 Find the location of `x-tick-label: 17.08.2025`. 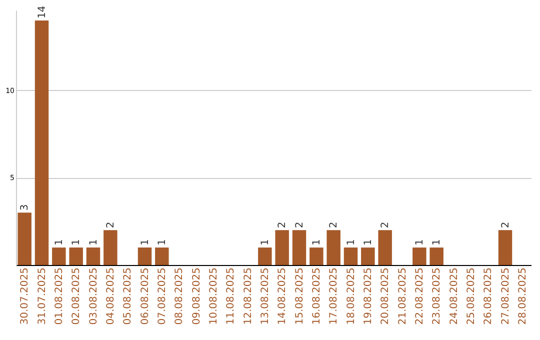

x-tick-label: 17.08.2025 is located at coordinates (334, 296).